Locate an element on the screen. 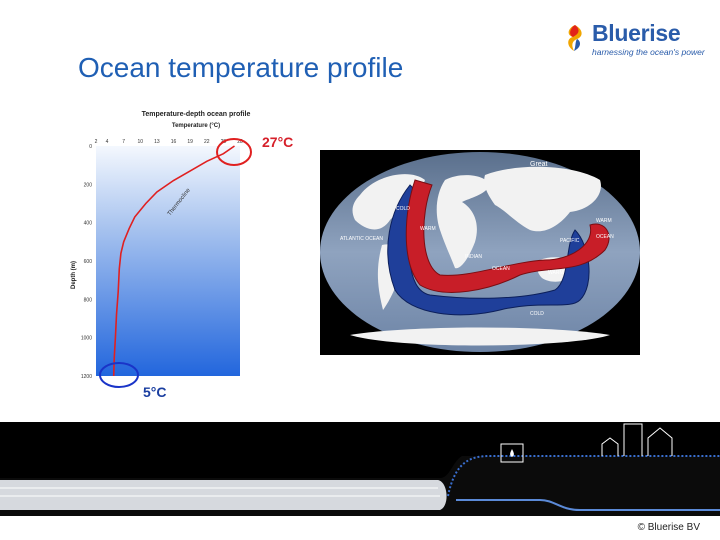  map-label-top: Great is located at coordinates (539, 164).